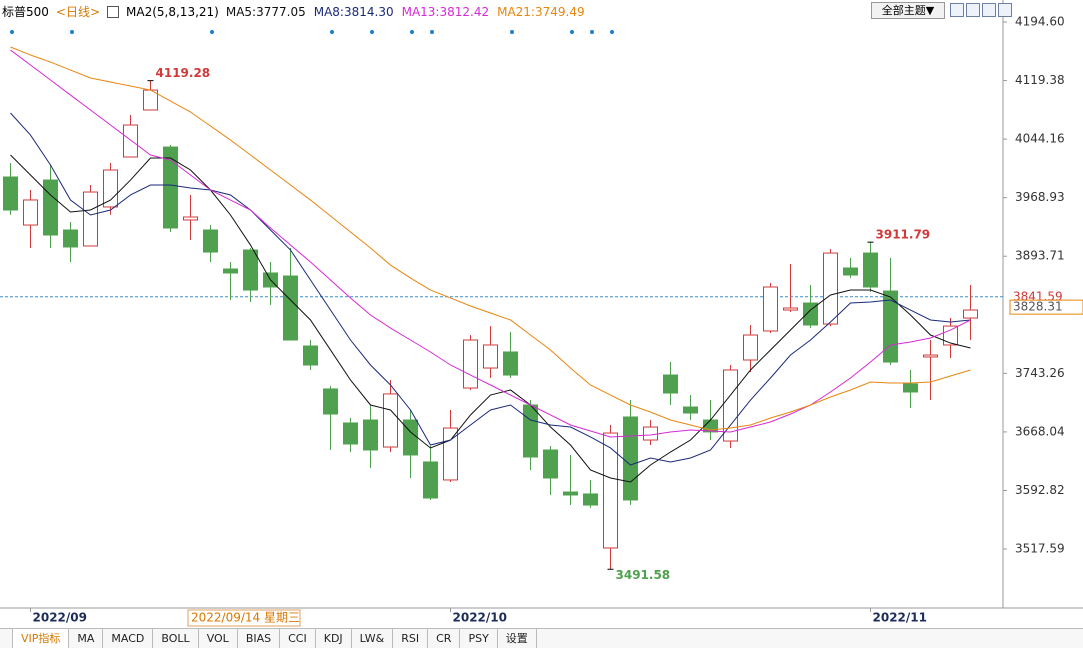 The image size is (1083, 648). What do you see at coordinates (113, 11) in the screenshot?
I see `checkbox` at bounding box center [113, 11].